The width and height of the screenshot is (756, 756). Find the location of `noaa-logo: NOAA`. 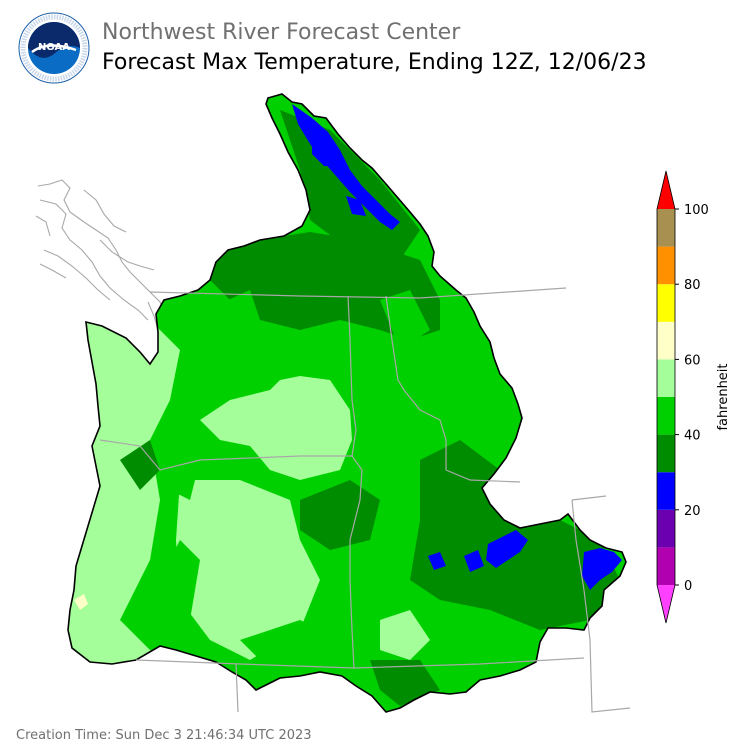

noaa-logo: NOAA is located at coordinates (54, 48).